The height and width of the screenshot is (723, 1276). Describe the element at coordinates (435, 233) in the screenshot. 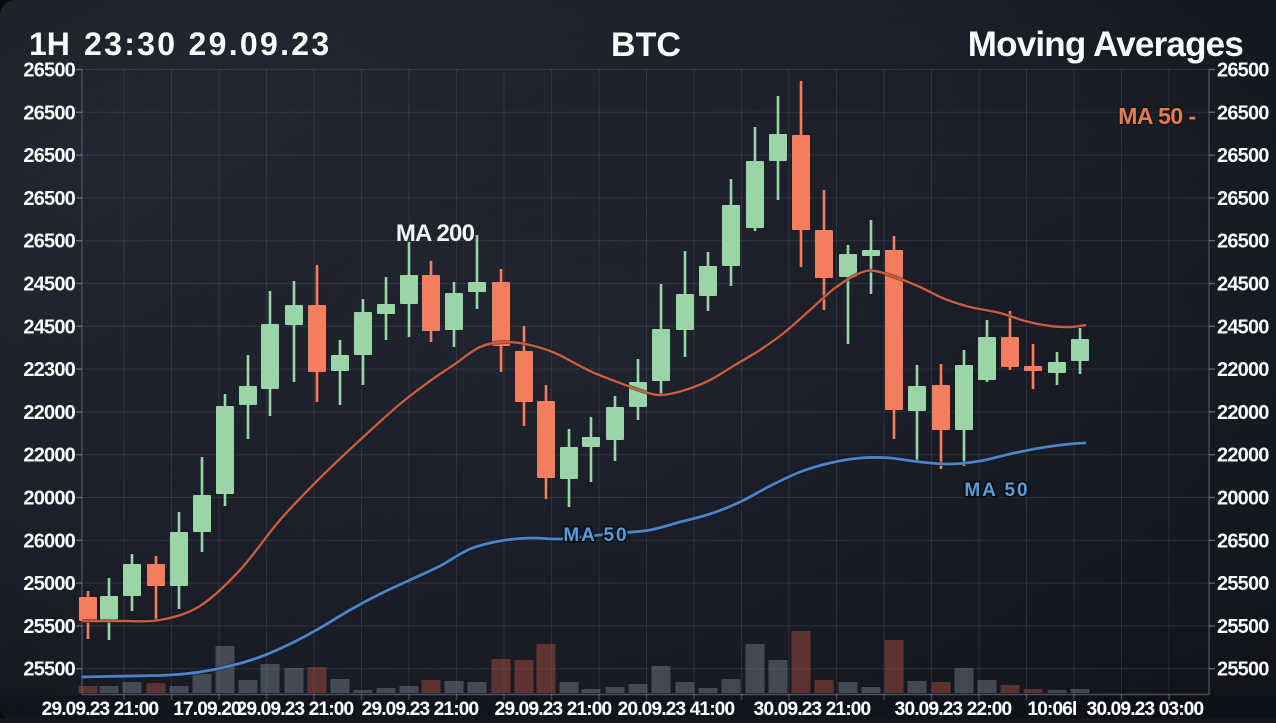

I see `svg-text: MA 200` at that location.